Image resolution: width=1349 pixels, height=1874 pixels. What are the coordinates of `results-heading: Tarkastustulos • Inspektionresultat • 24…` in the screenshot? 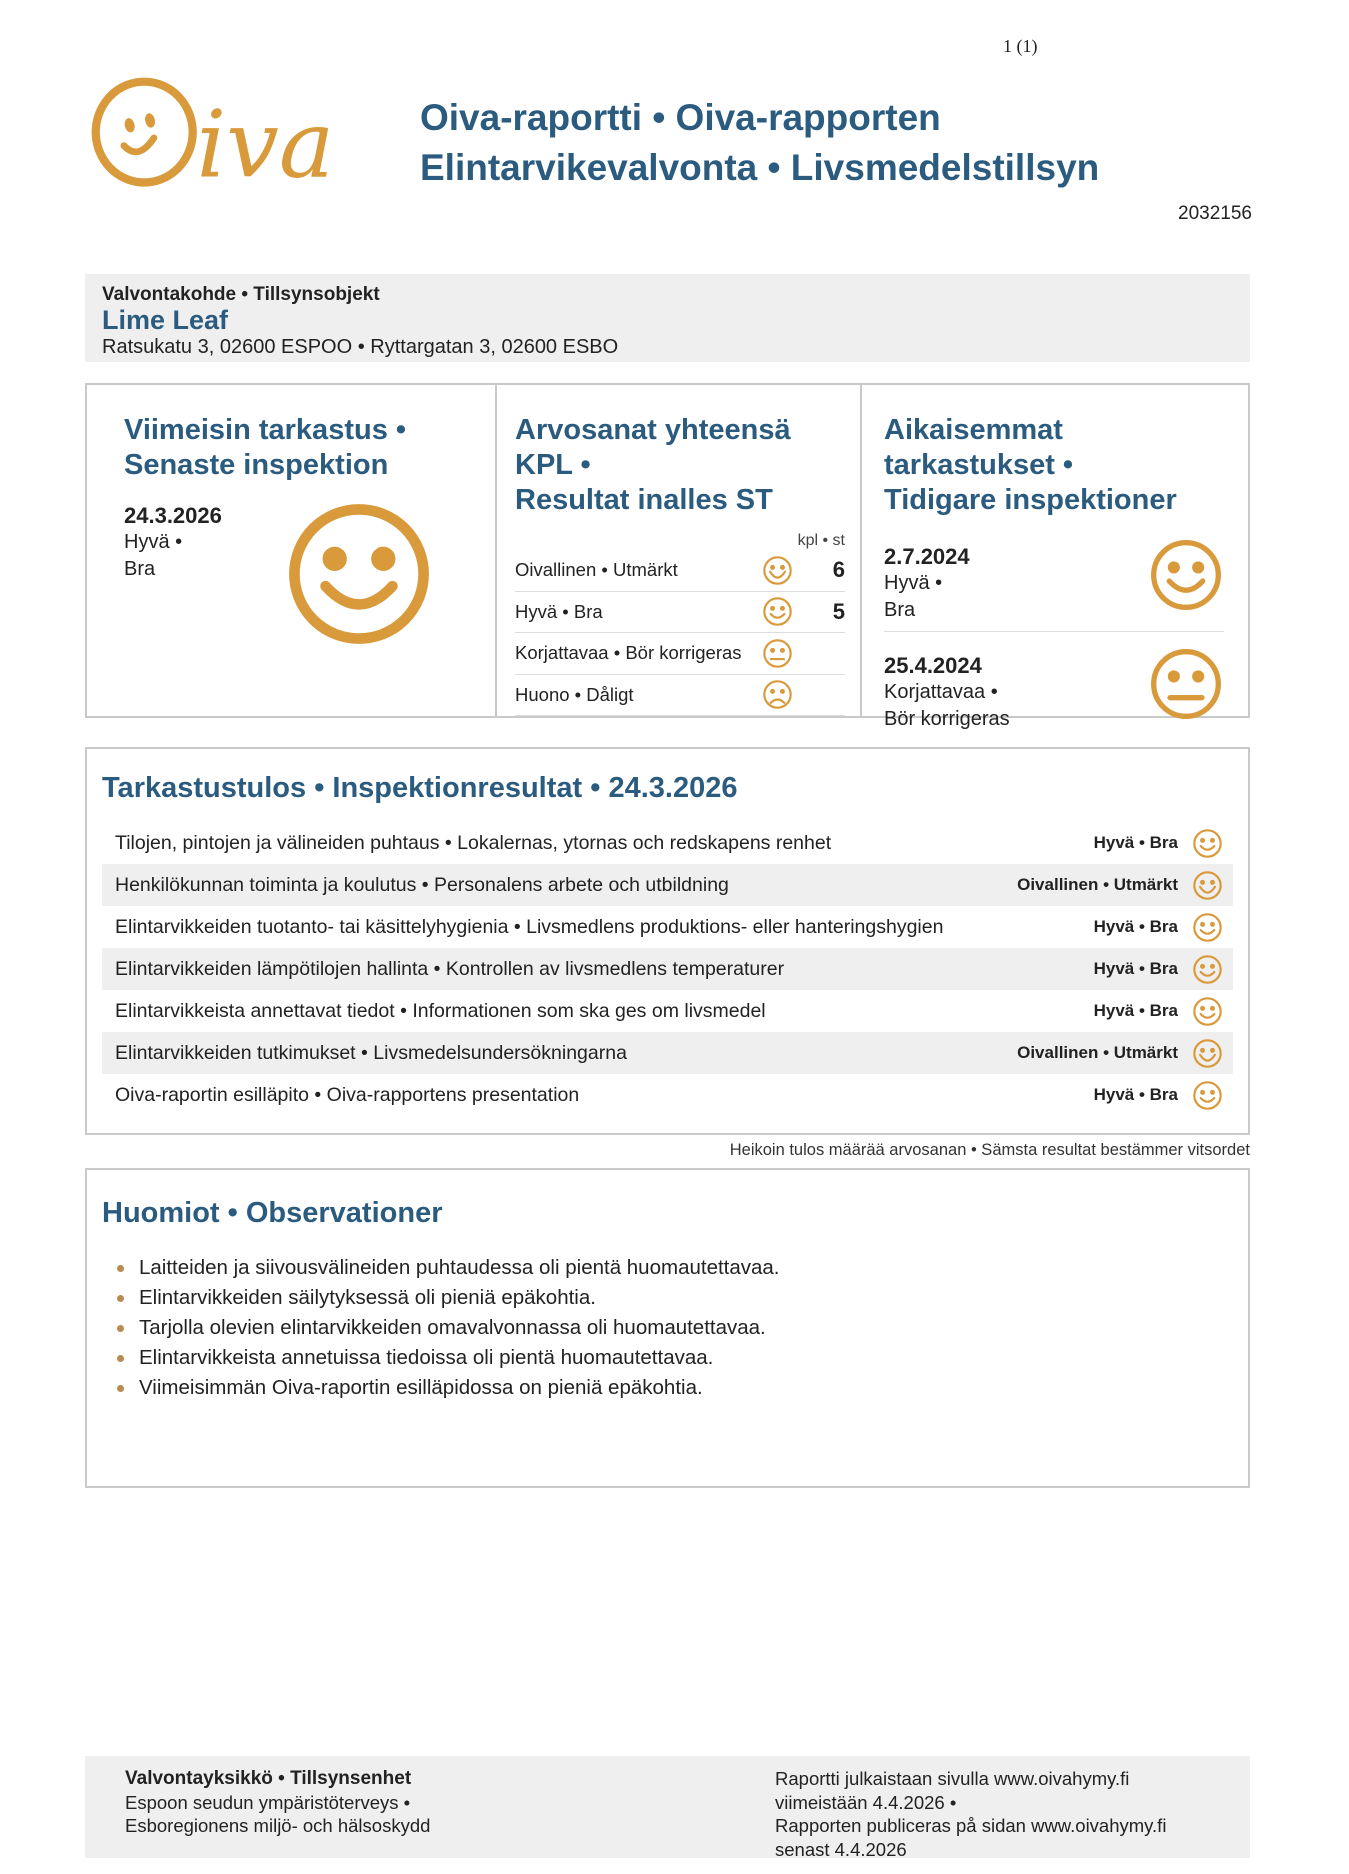 It's located at (420, 788).